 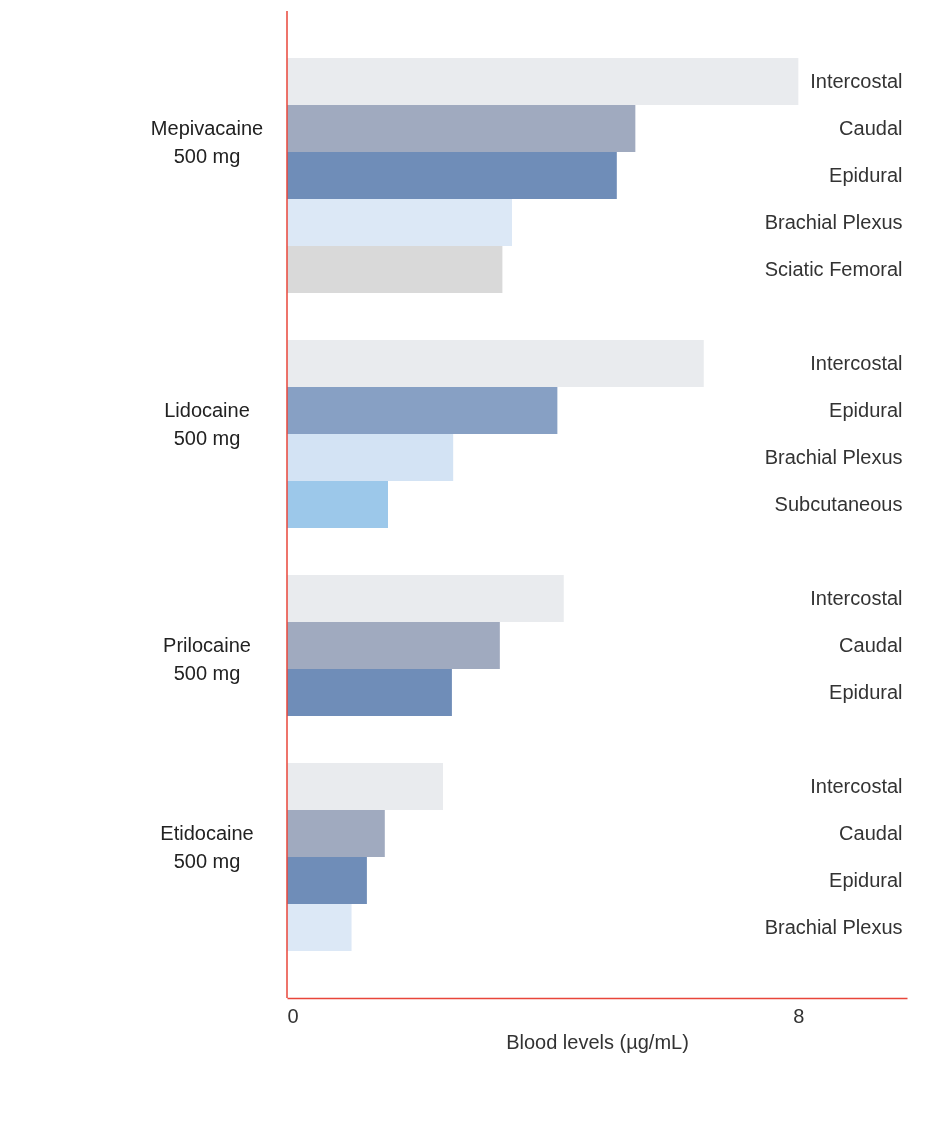 I want to click on y-tick-label: Subcutaneous, so click(x=838, y=503).